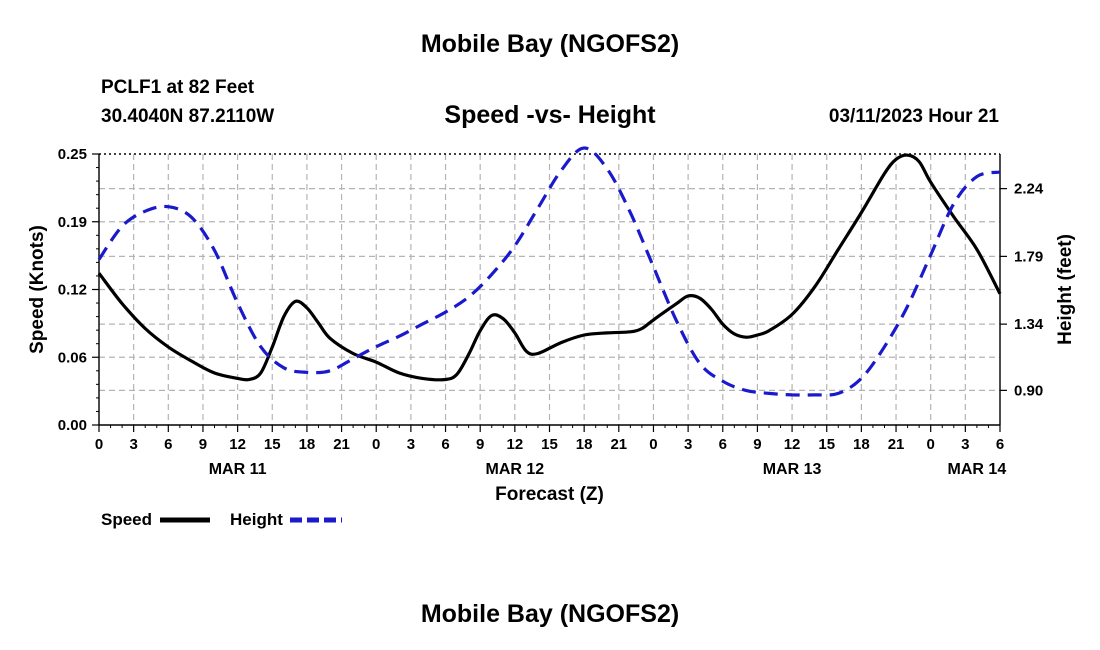  What do you see at coordinates (72, 290) in the screenshot?
I see `y-tick-label: 0.12` at bounding box center [72, 290].